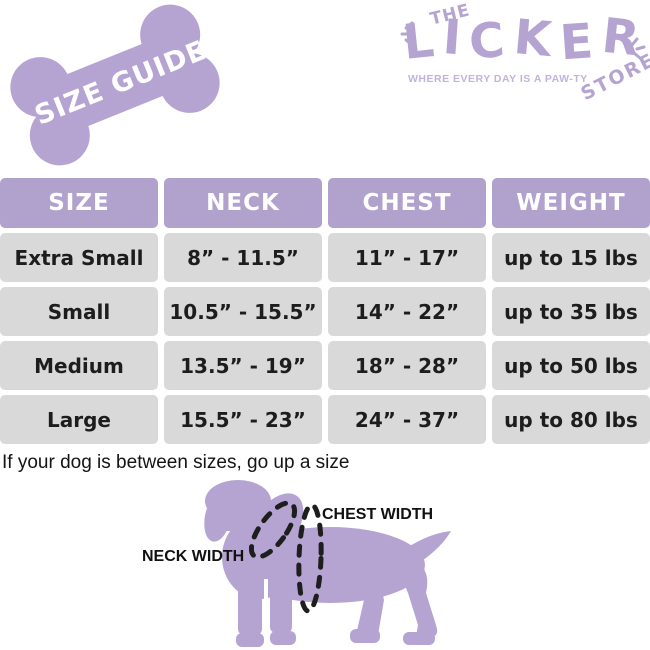 Image resolution: width=650 pixels, height=650 pixels. I want to click on cell-chest: 11” - 17”, so click(407, 257).